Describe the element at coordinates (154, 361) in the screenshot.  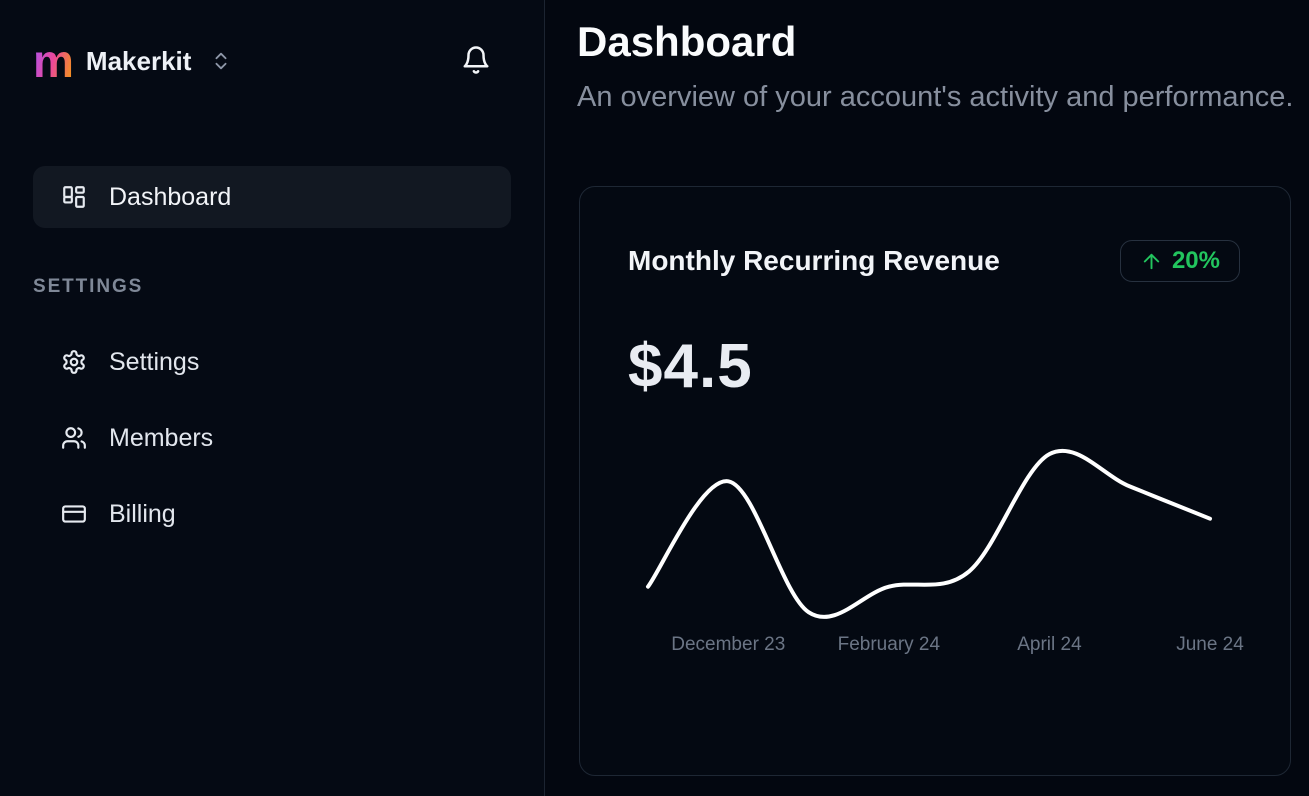
I see `sidebar-item-label: Settings` at that location.